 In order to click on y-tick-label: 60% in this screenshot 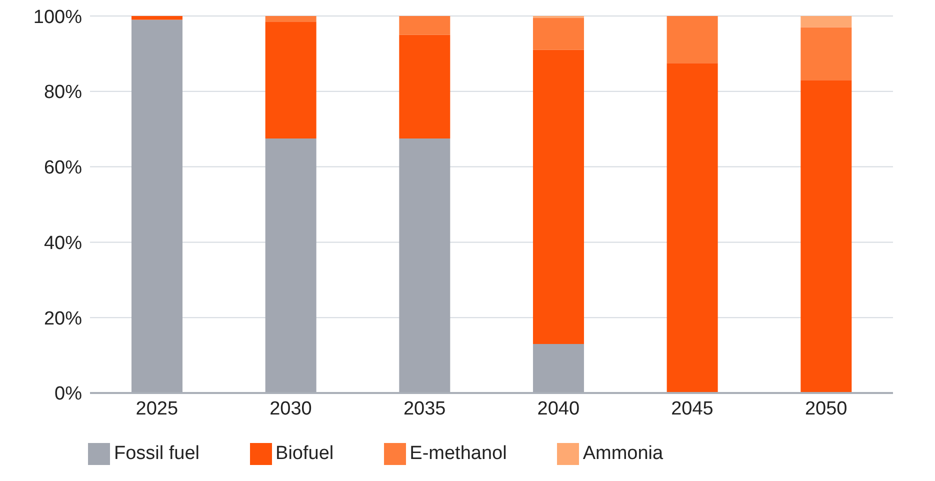, I will do `click(63, 168)`.